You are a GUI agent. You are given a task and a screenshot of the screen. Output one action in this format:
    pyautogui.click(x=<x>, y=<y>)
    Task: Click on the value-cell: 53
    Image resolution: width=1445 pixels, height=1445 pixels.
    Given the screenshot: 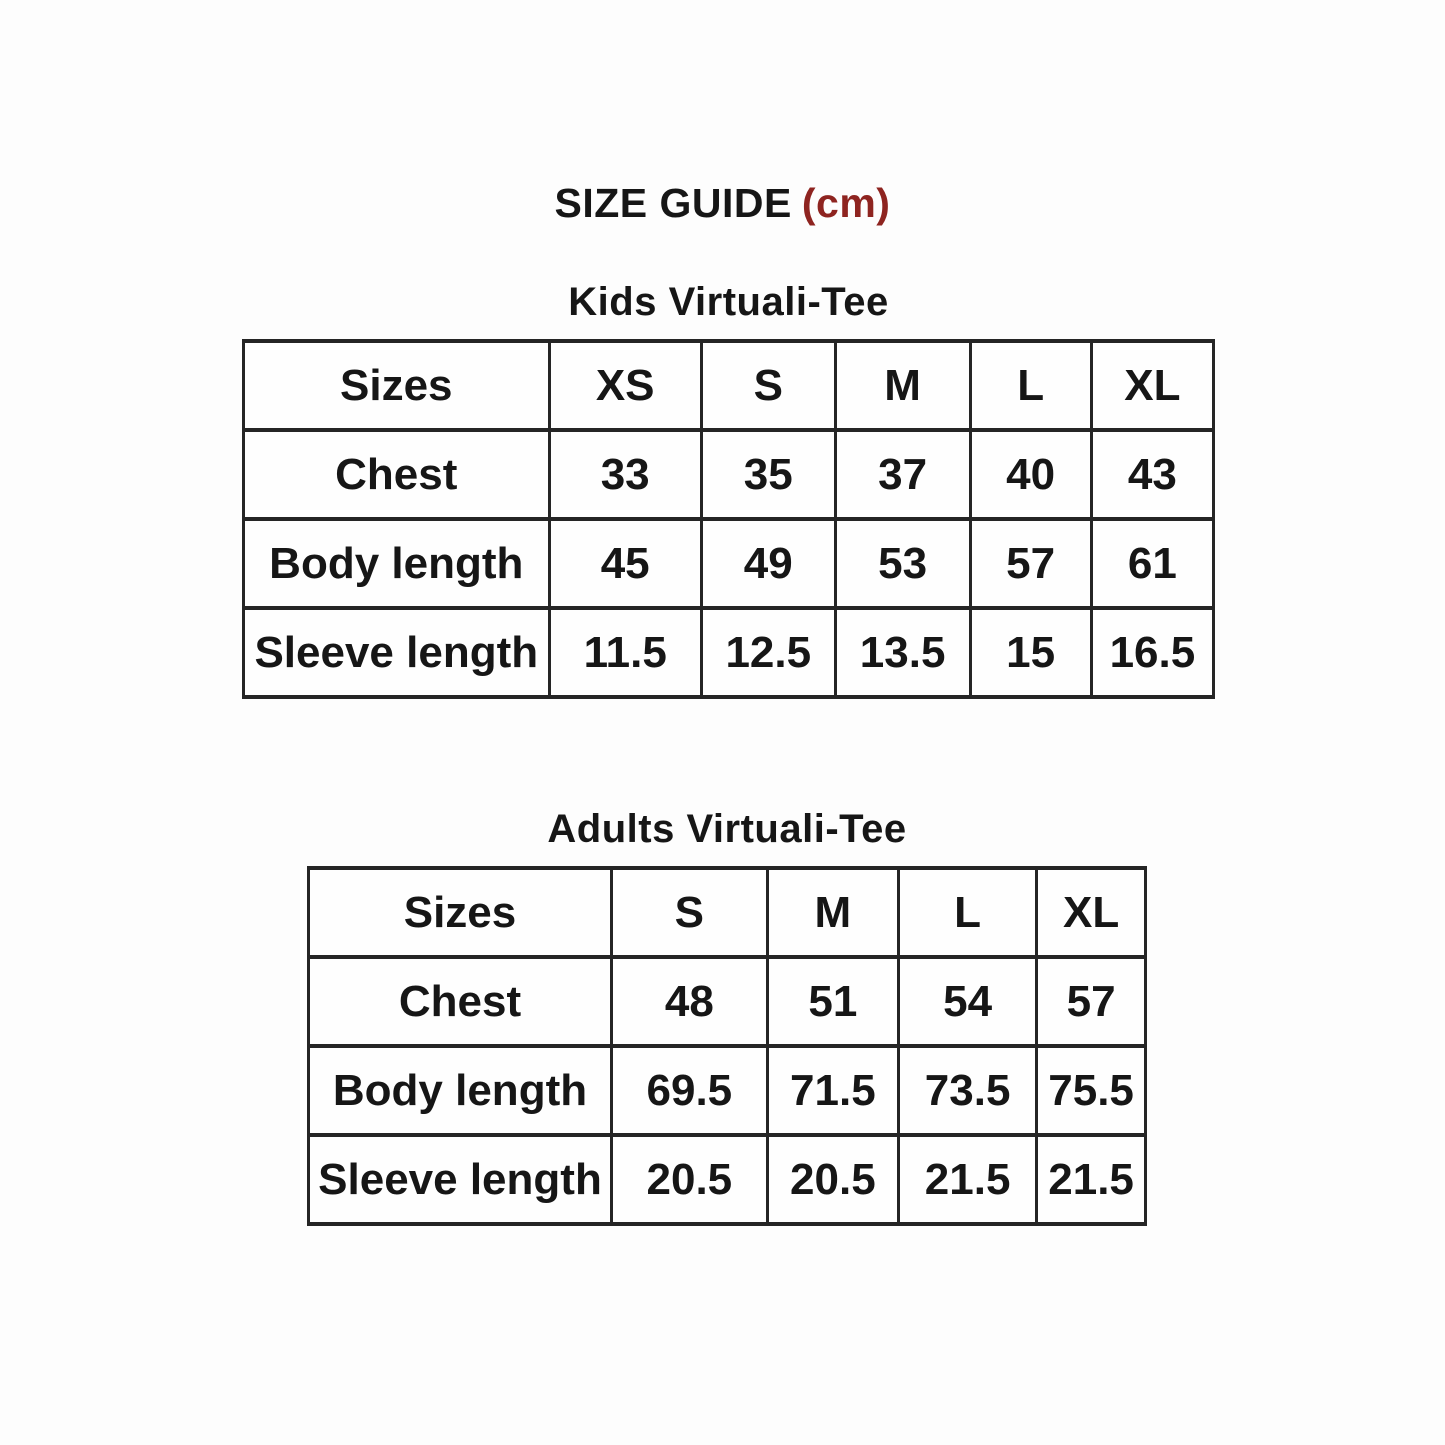 What is the action you would take?
    pyautogui.click(x=902, y=563)
    